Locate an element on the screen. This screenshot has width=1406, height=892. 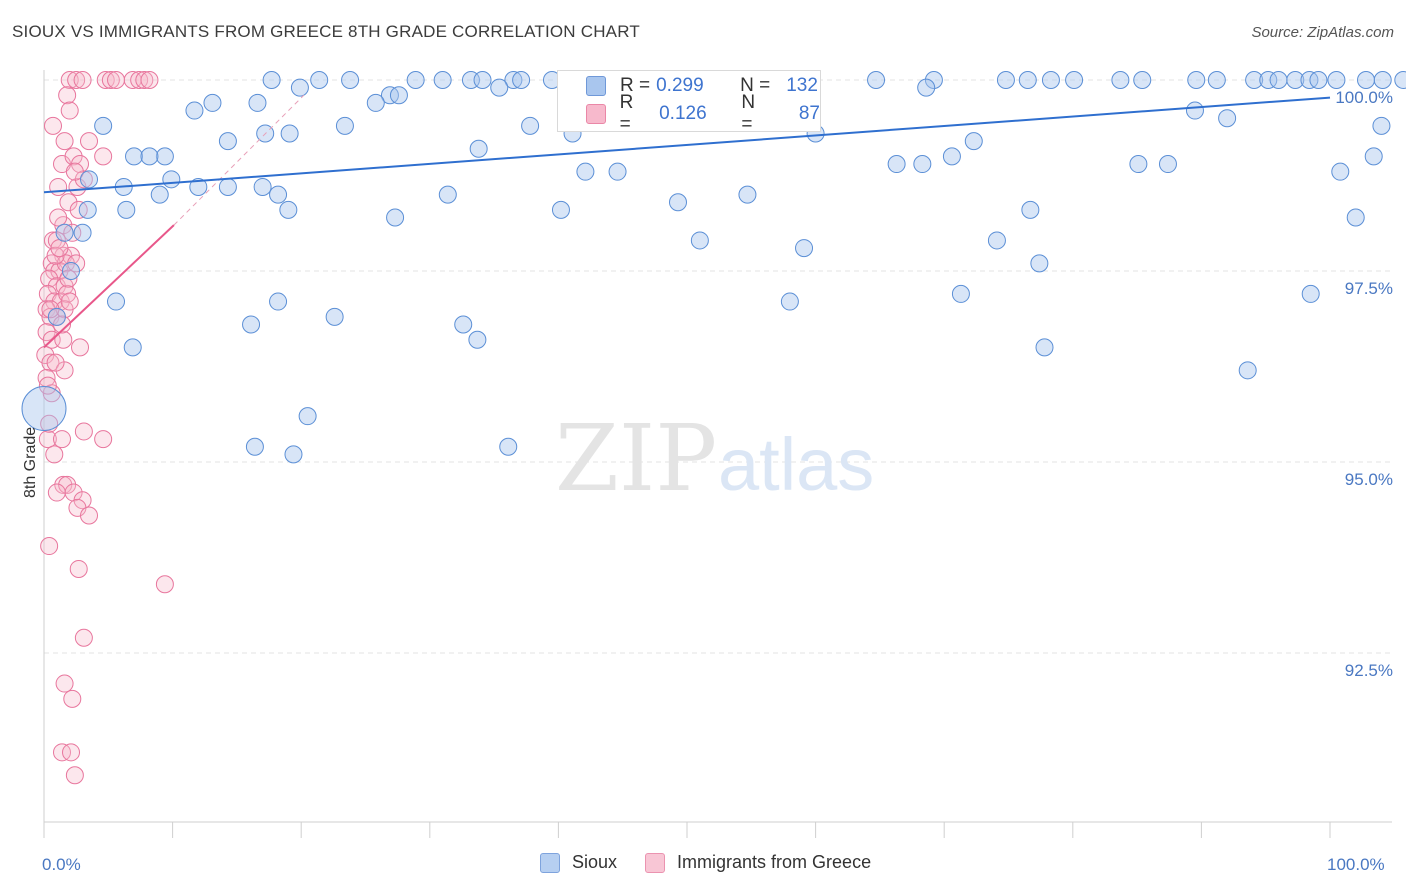
greece-trend-extension is located at coordinates (239, 160).